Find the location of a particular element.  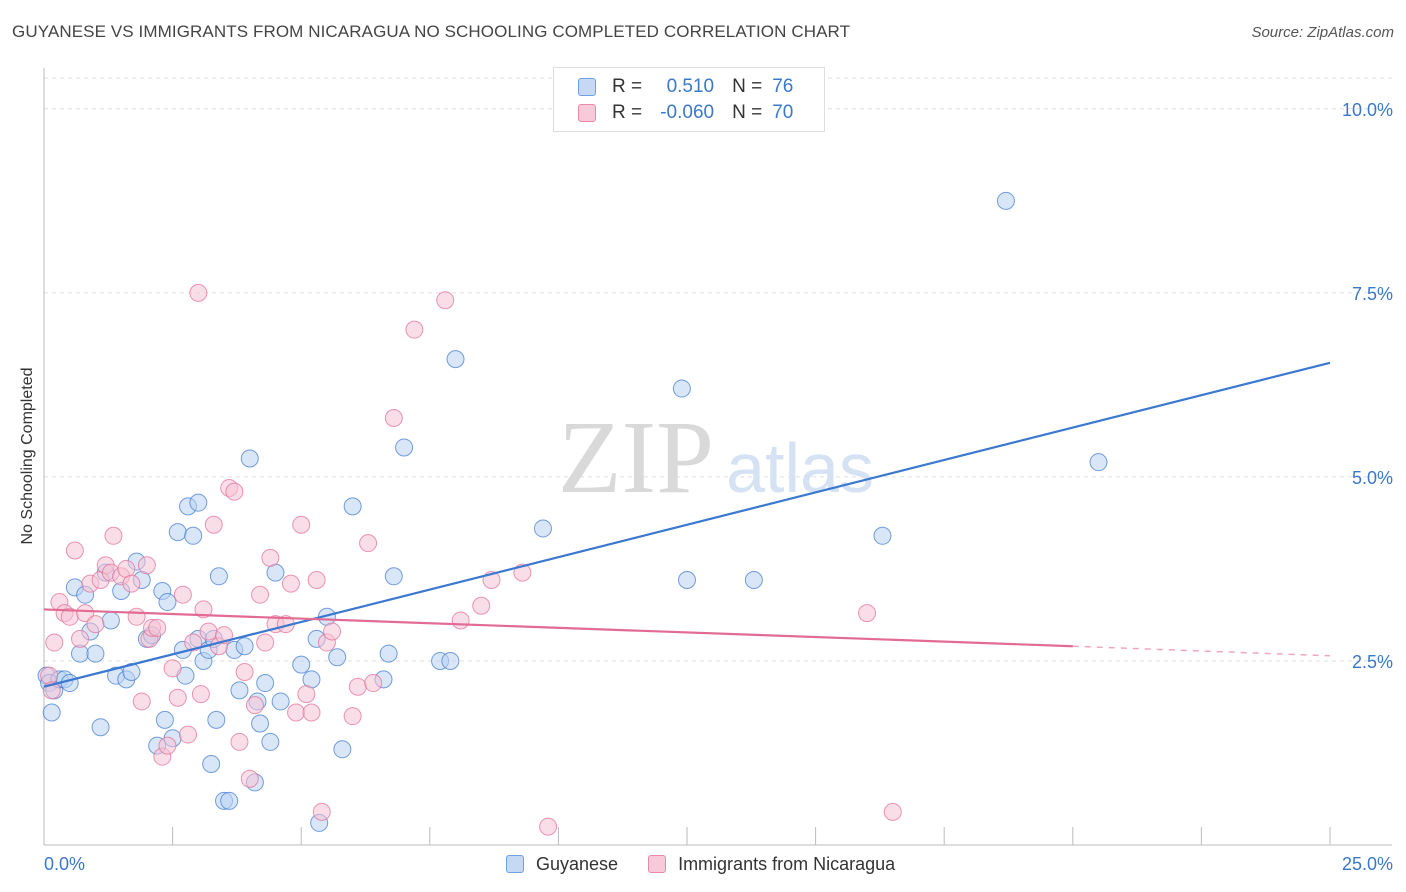

legend-n-value: 76 is located at coordinates (783, 86).